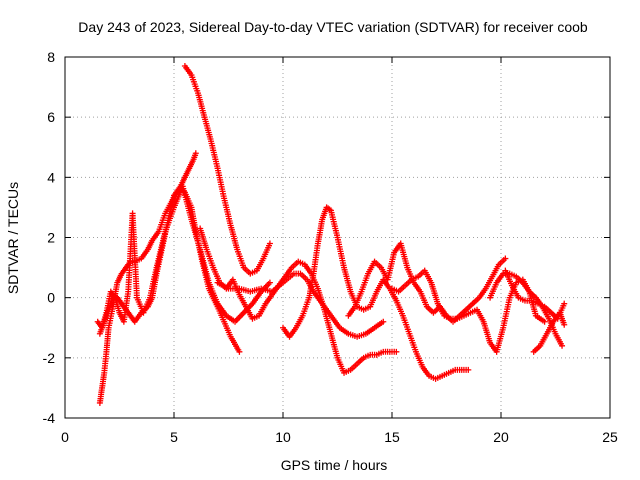 The width and height of the screenshot is (640, 480). What do you see at coordinates (51, 57) in the screenshot?
I see `y-tick-label: 8` at bounding box center [51, 57].